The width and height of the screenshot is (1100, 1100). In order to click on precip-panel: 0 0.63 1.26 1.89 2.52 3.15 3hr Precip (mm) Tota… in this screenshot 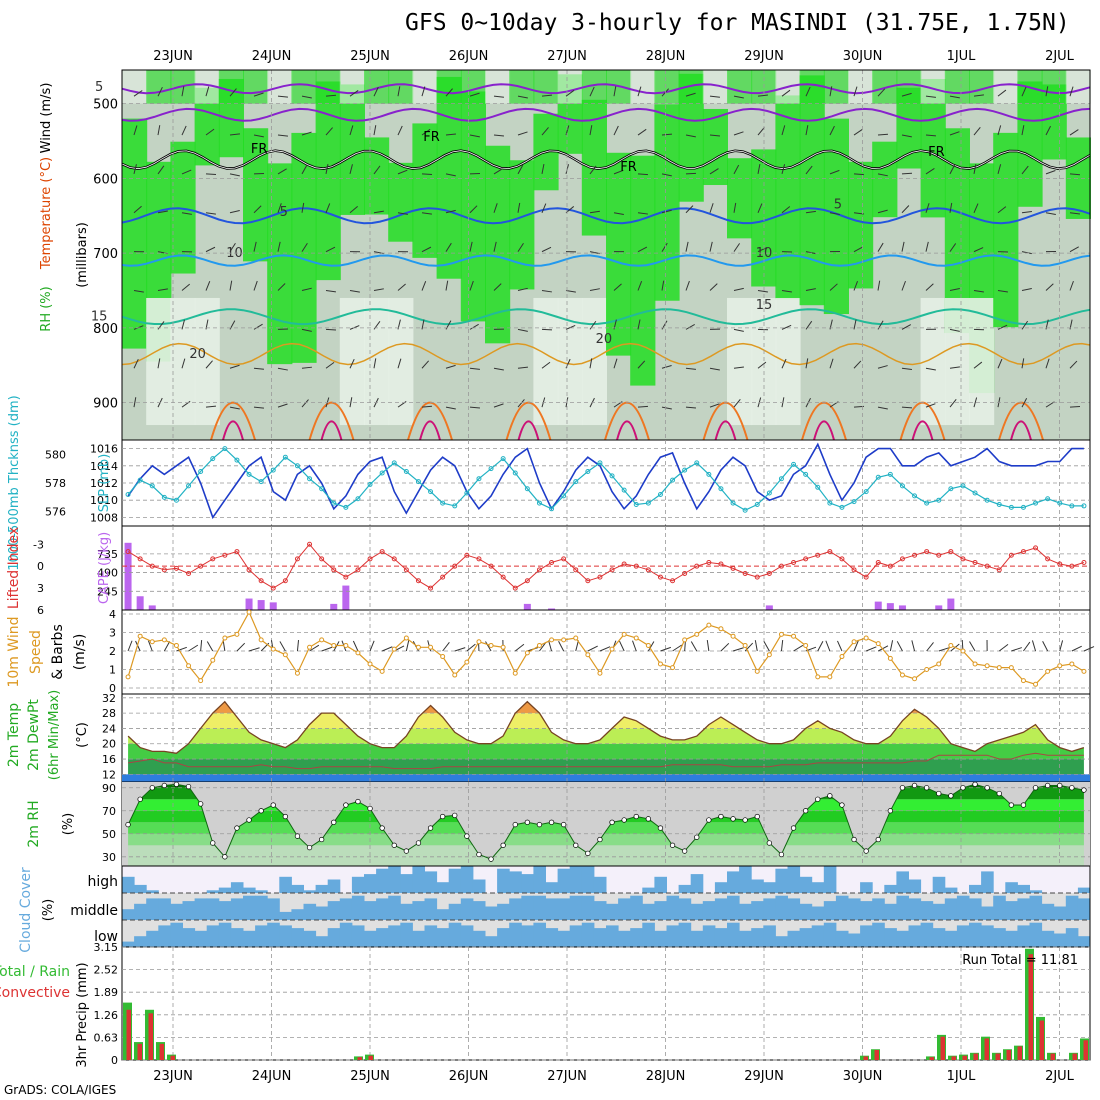, I will do `click(545, 1004)`.